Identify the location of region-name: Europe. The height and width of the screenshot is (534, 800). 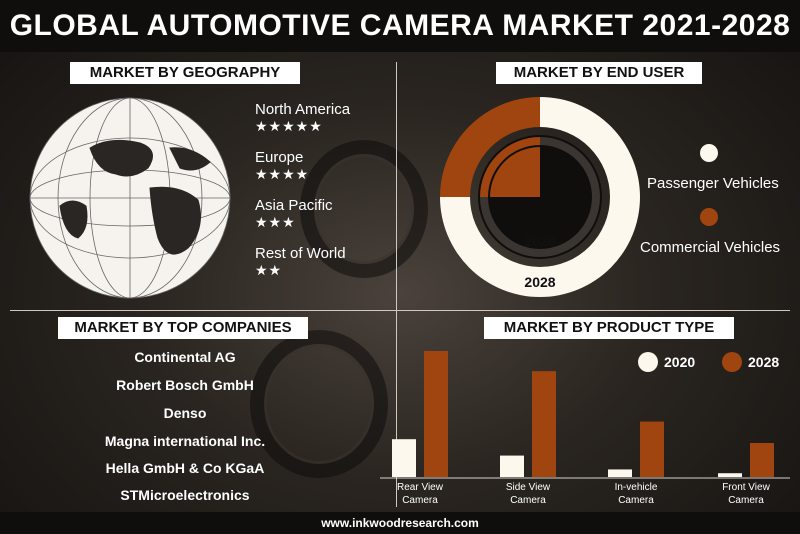
(279, 157).